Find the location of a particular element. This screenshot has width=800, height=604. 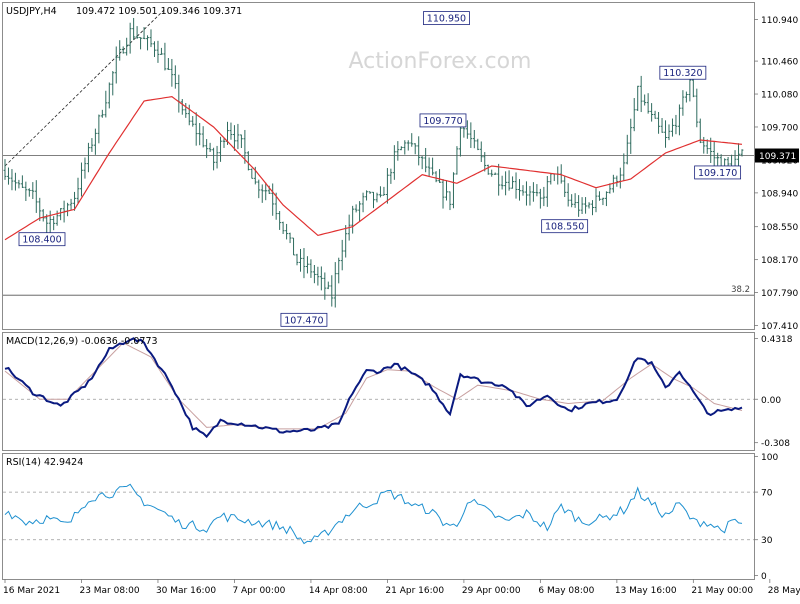

y-tick-label: 0.4318 is located at coordinates (777, 340).